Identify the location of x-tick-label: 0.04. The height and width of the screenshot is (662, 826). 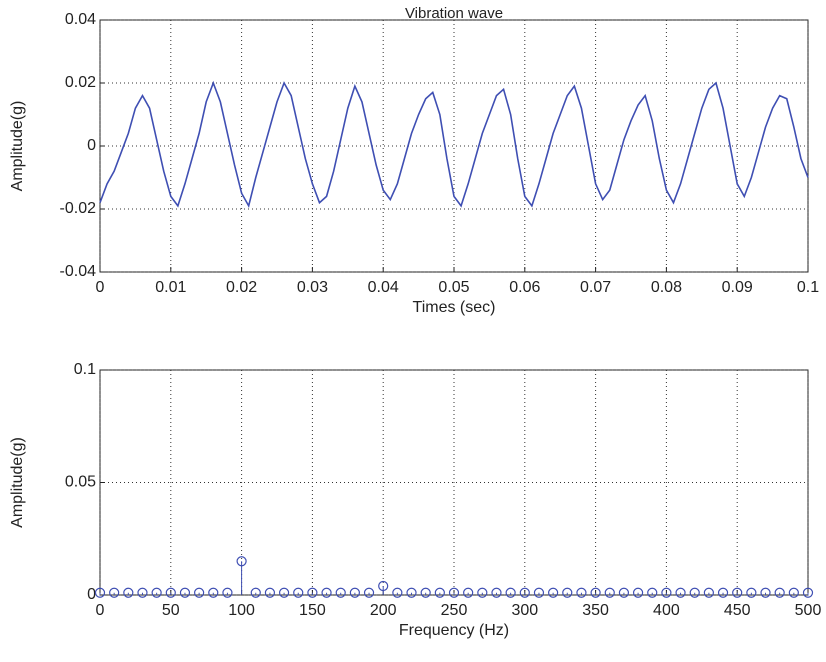
(383, 287).